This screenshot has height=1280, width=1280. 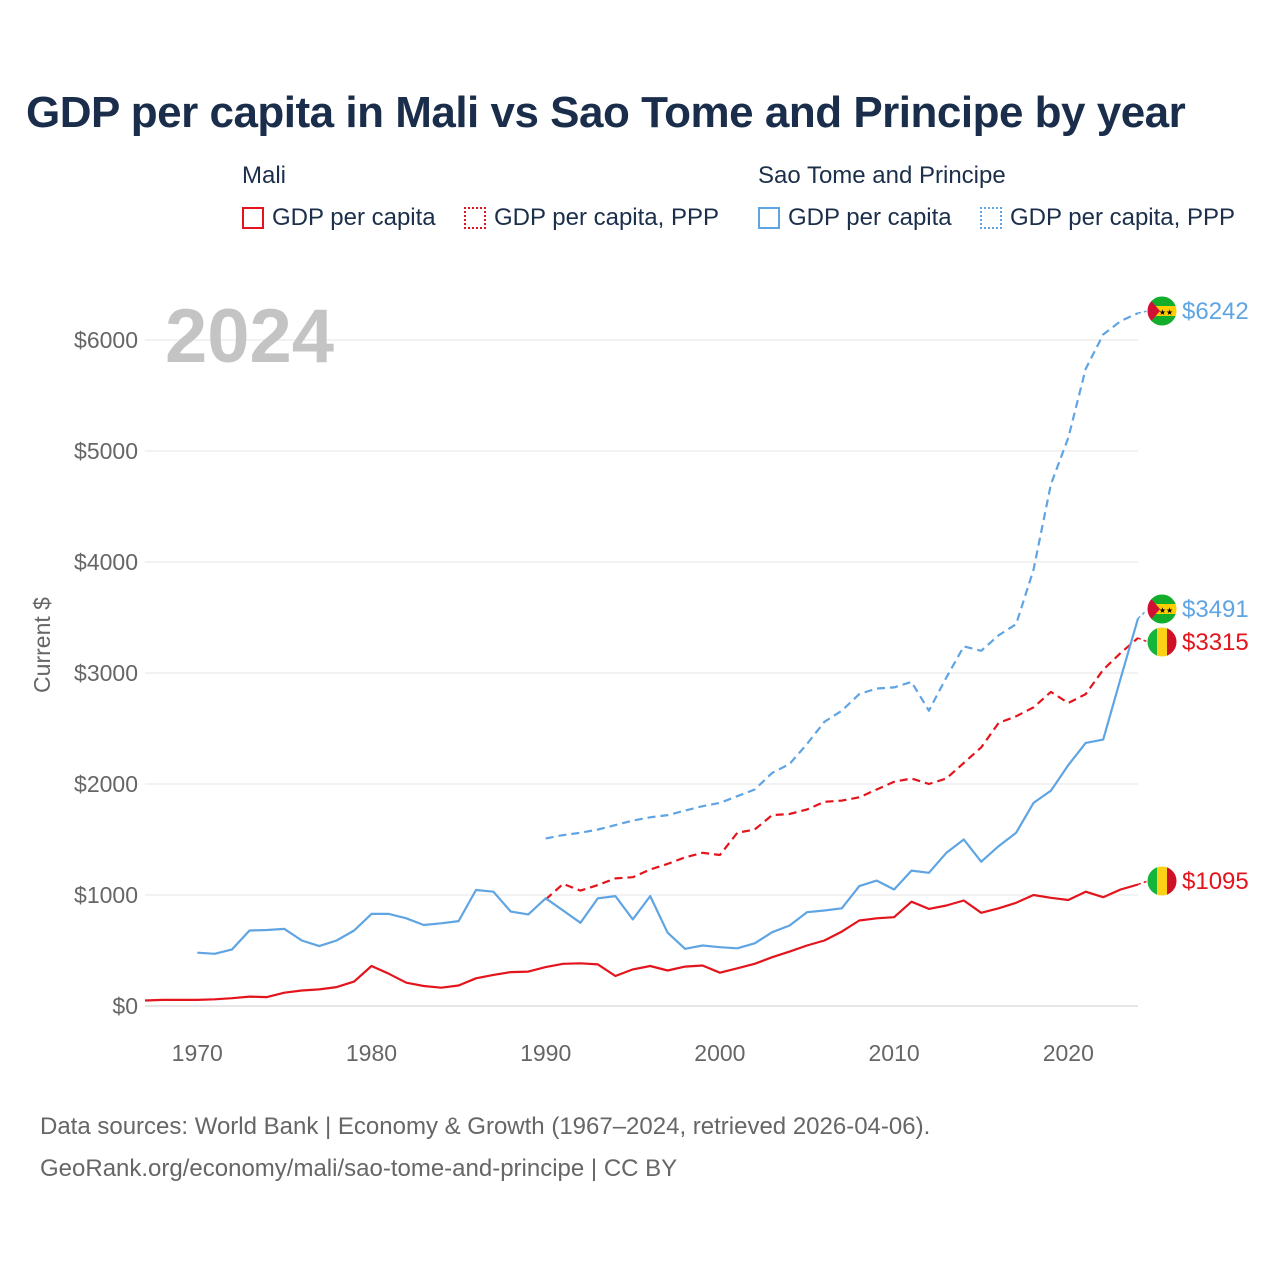 What do you see at coordinates (106, 784) in the screenshot?
I see `y-tick-label: $2000` at bounding box center [106, 784].